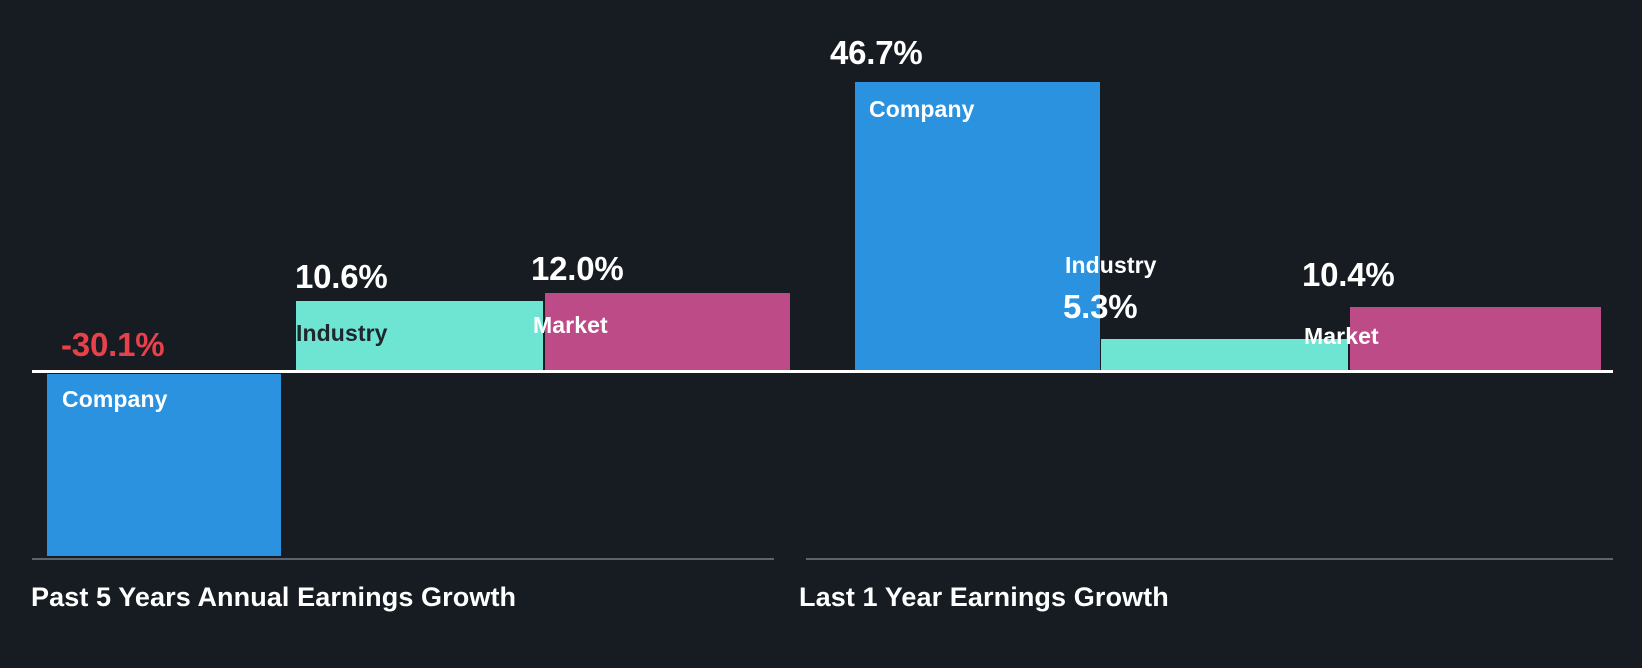 Image resolution: width=1642 pixels, height=668 pixels. What do you see at coordinates (419, 371) in the screenshot?
I see `zero-baseline-left` at bounding box center [419, 371].